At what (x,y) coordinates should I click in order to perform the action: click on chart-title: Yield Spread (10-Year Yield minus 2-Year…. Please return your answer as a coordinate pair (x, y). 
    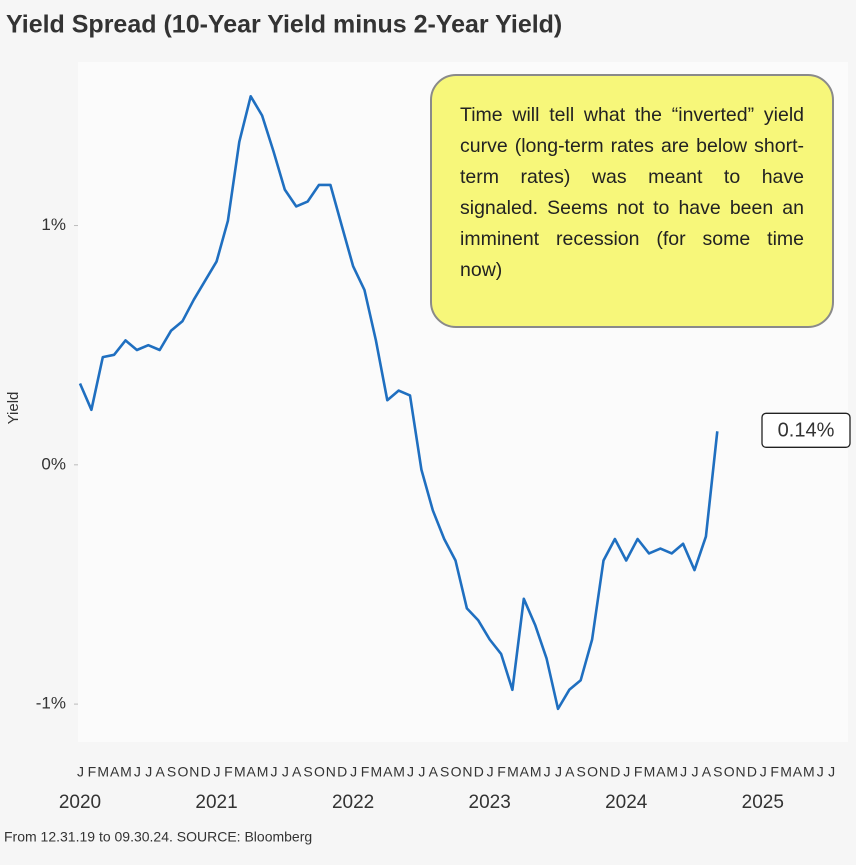
    Looking at the image, I should click on (284, 25).